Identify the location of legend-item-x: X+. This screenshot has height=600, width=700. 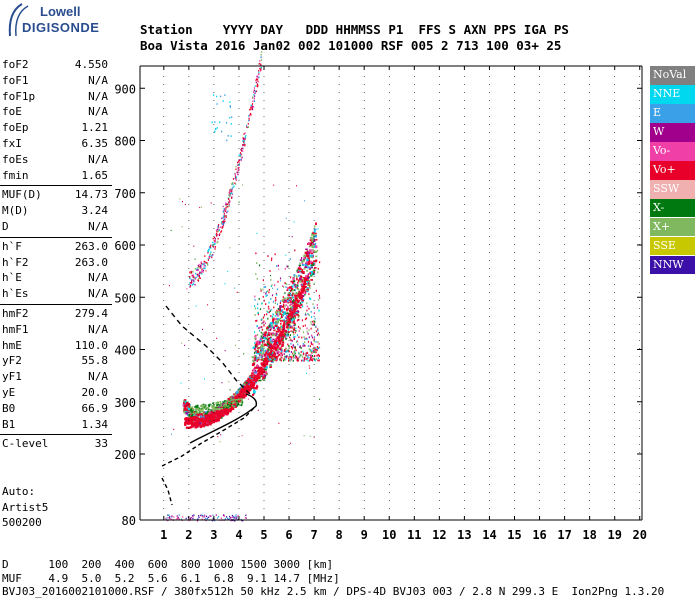
(672, 227).